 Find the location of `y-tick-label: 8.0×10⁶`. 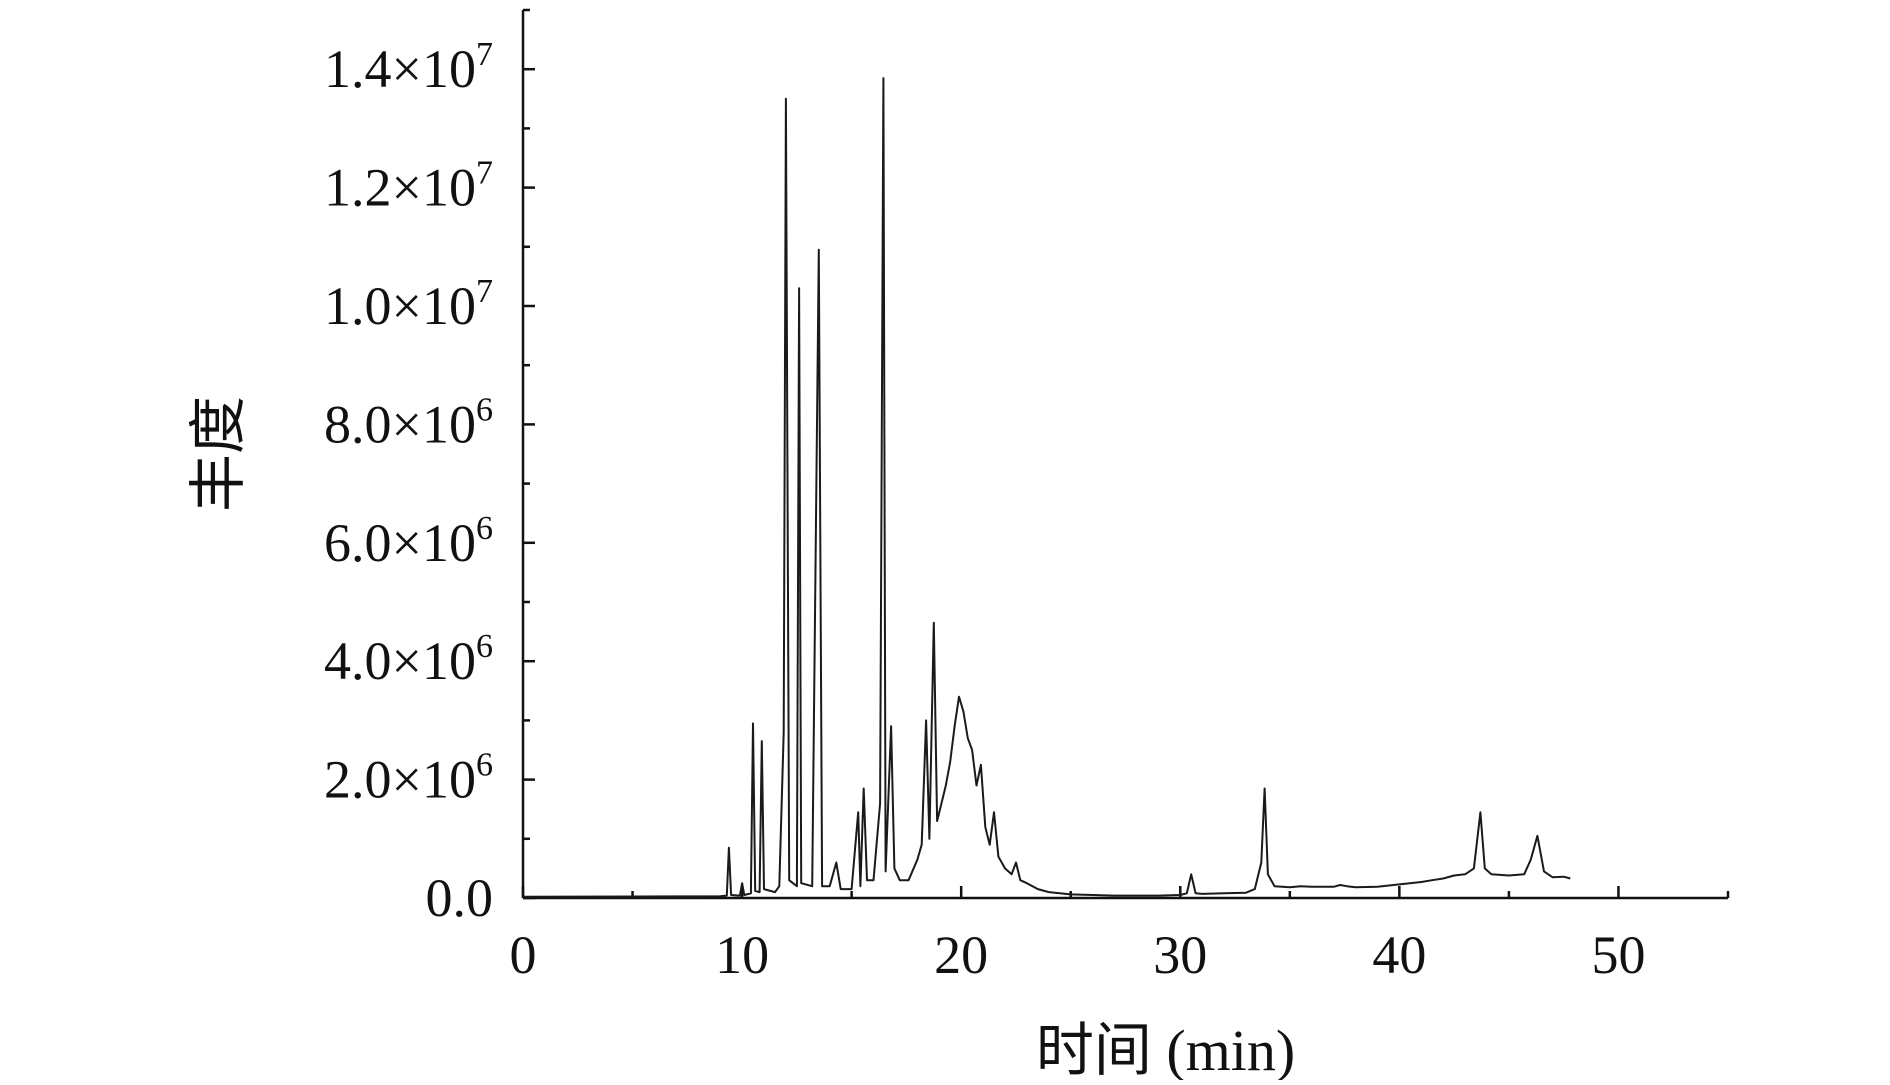

y-tick-label: 8.0×10⁶ is located at coordinates (408, 422).